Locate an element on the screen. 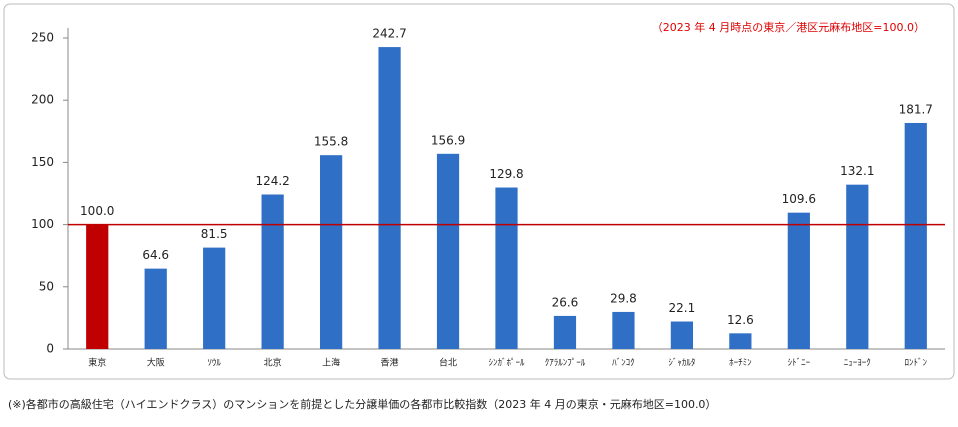  annotation: （2023 年 4 月時点の東京／港区元麻布地区=100.0） is located at coordinates (788, 27).